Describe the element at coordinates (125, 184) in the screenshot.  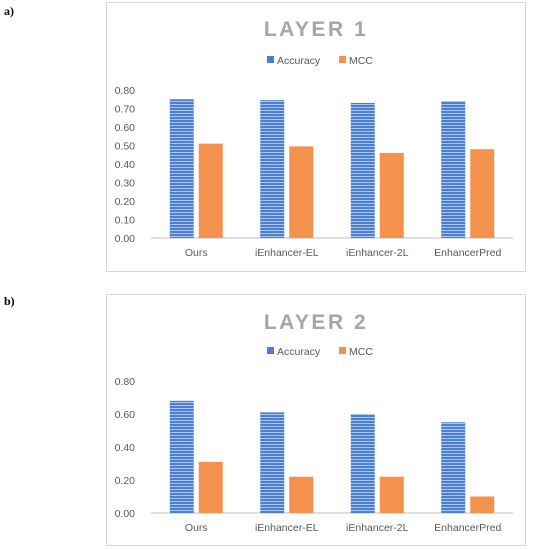
I see `y-tick-label: 0.30` at that location.